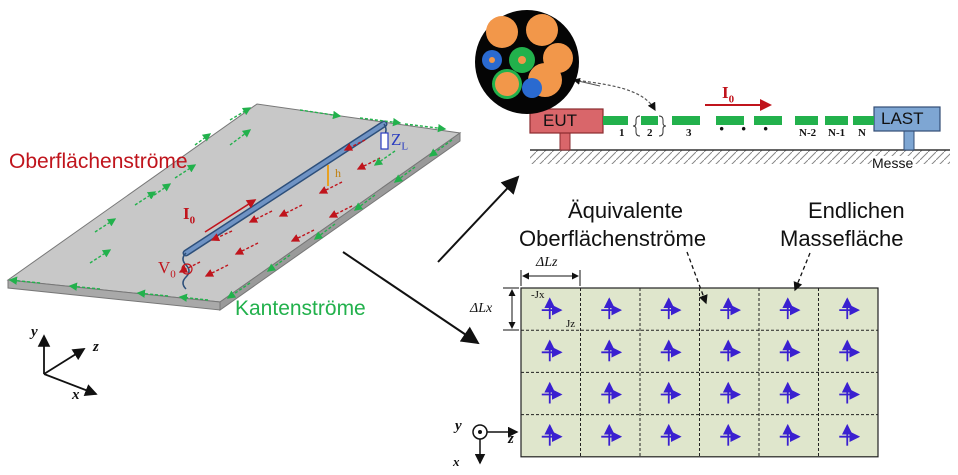  I want to click on finite-label-line2: Massefläche, so click(842, 238).